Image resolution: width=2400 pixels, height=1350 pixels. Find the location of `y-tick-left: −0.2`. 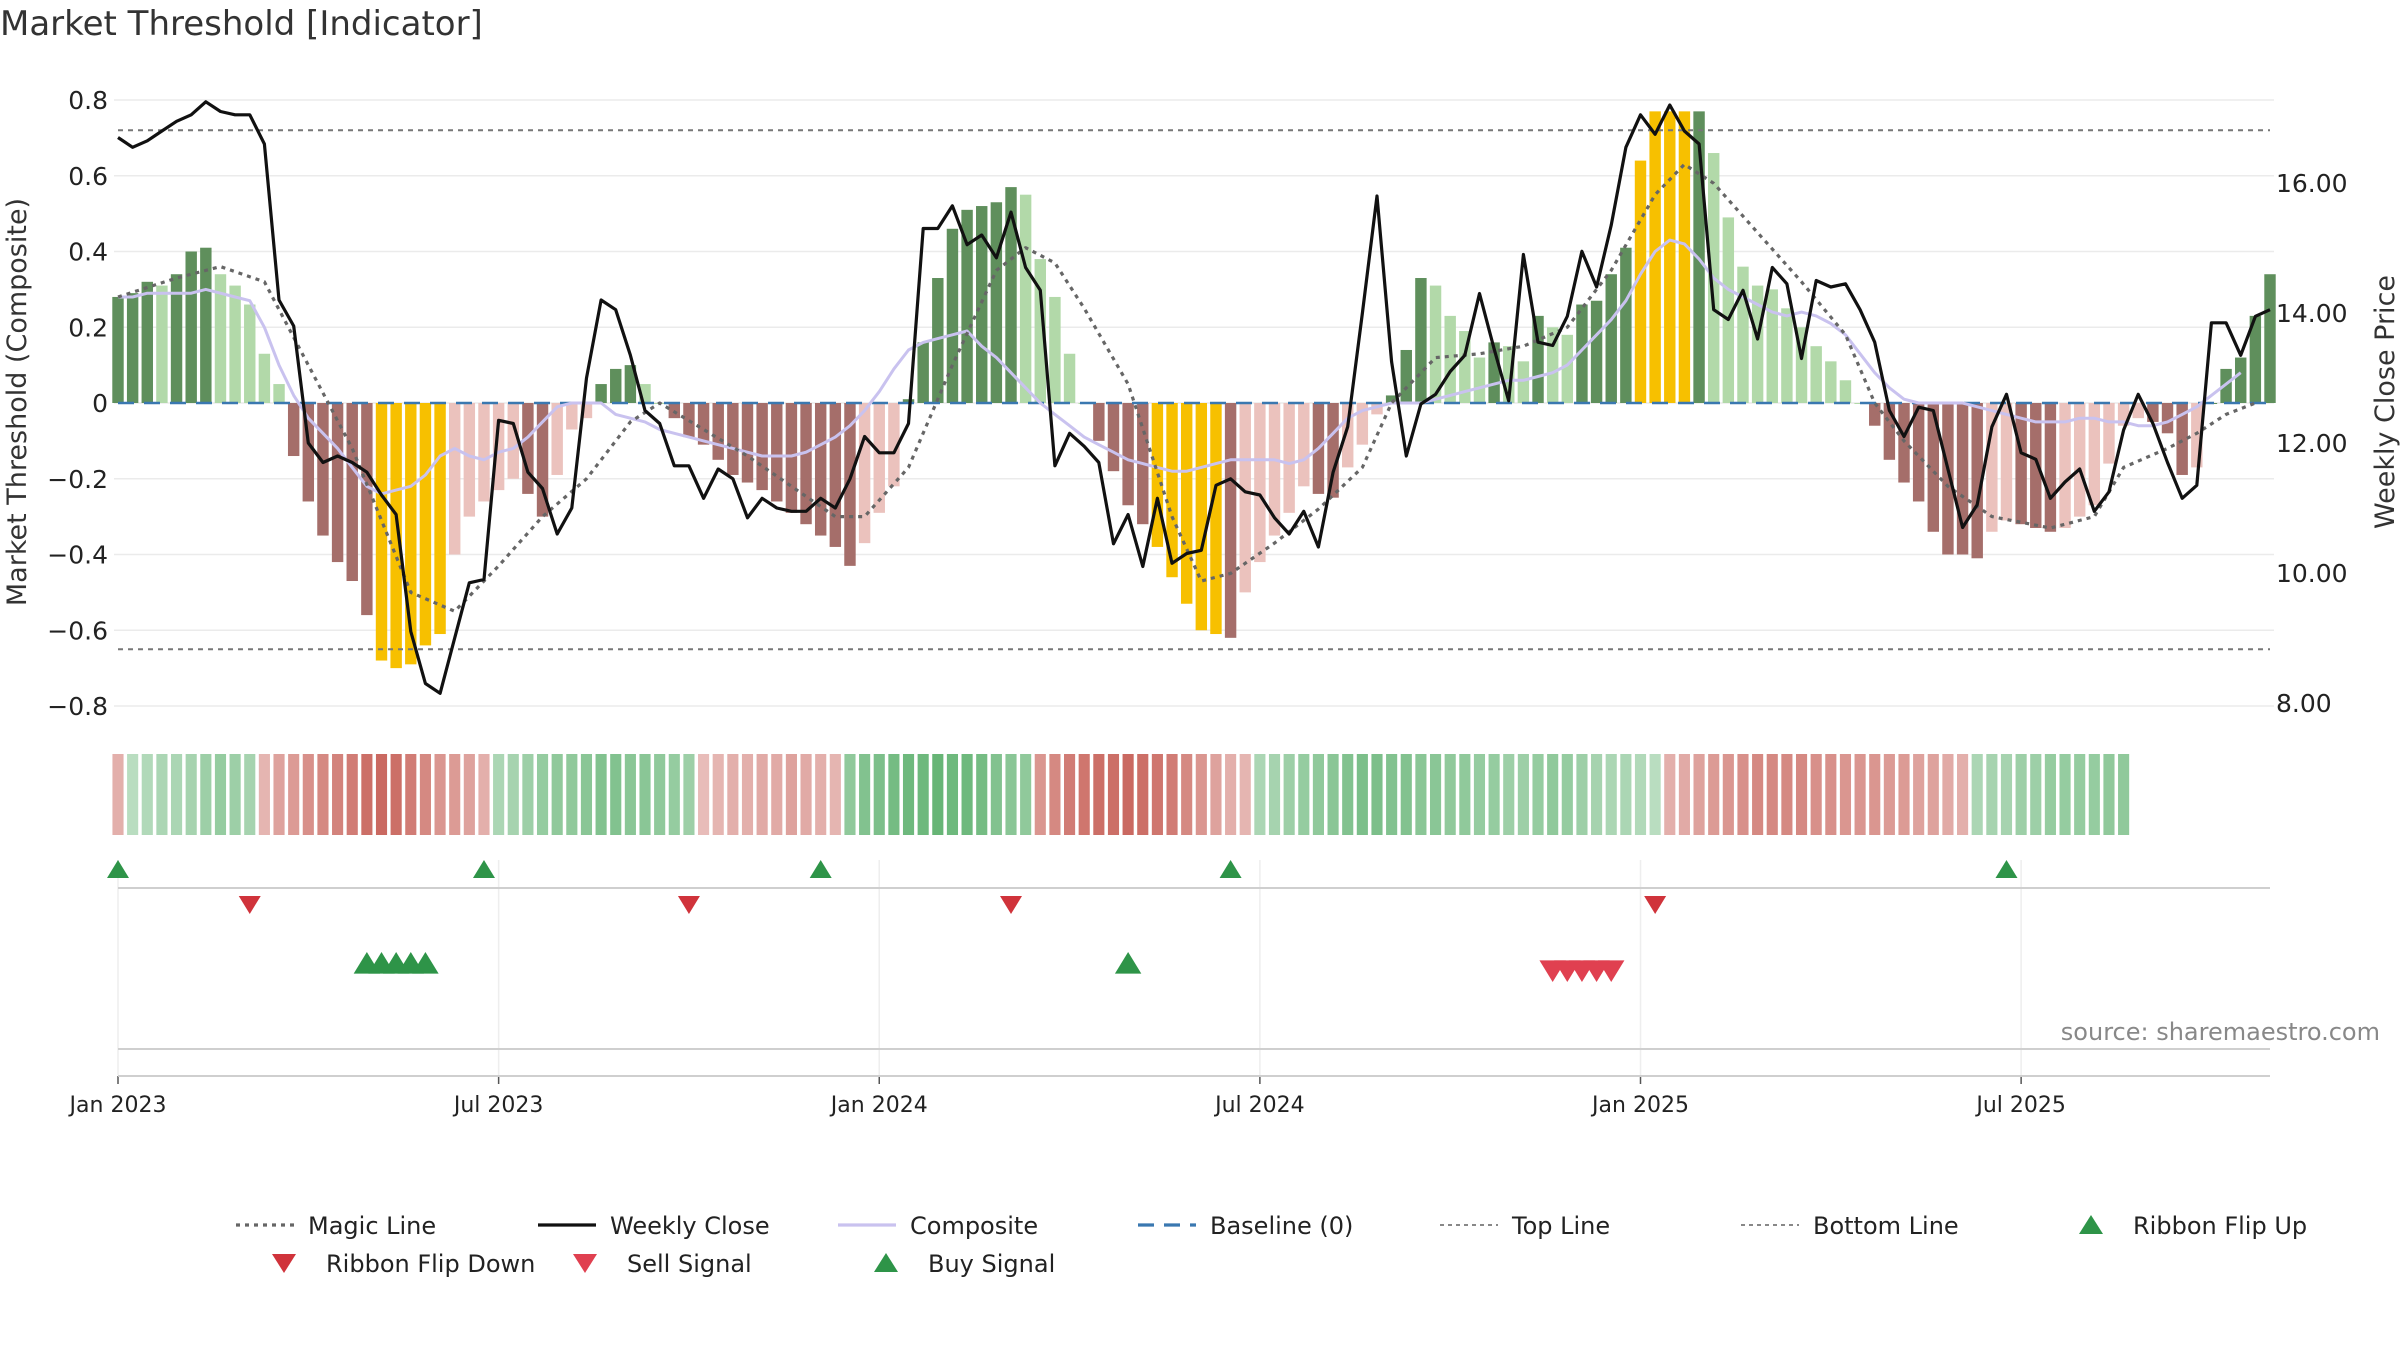

y-tick-left: −0.2 is located at coordinates (77, 479).